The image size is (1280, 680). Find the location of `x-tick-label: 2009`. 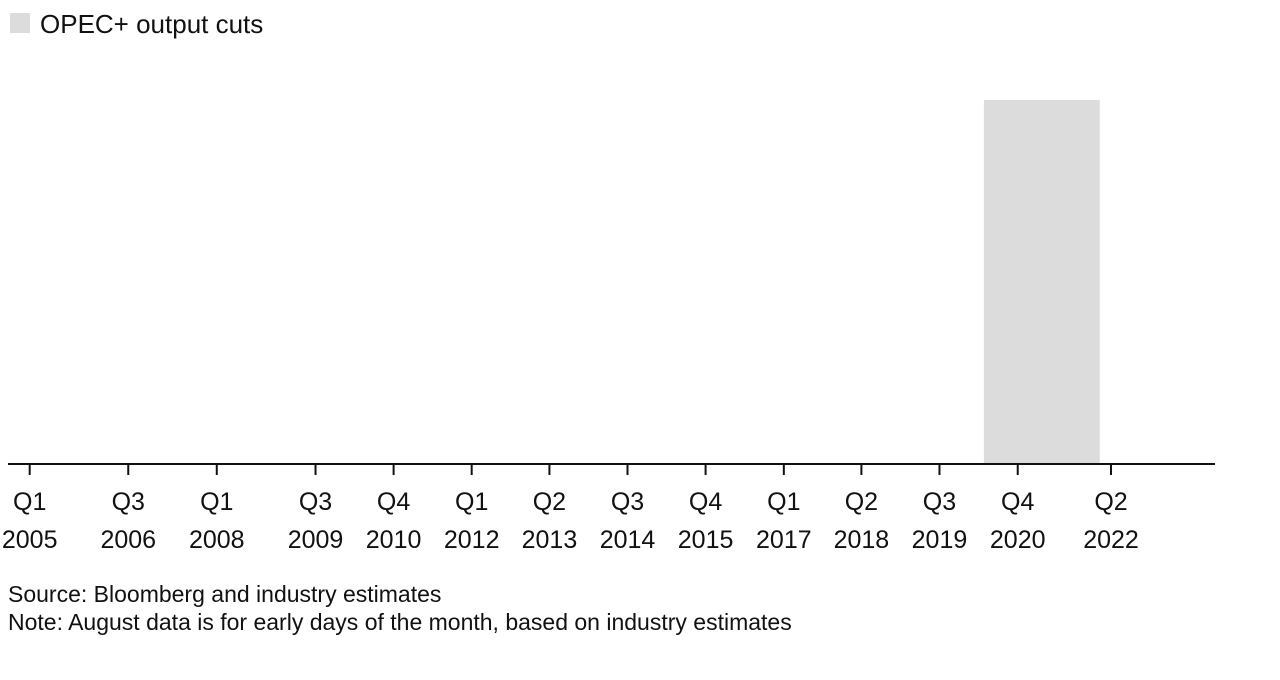

x-tick-label: 2009 is located at coordinates (316, 540).